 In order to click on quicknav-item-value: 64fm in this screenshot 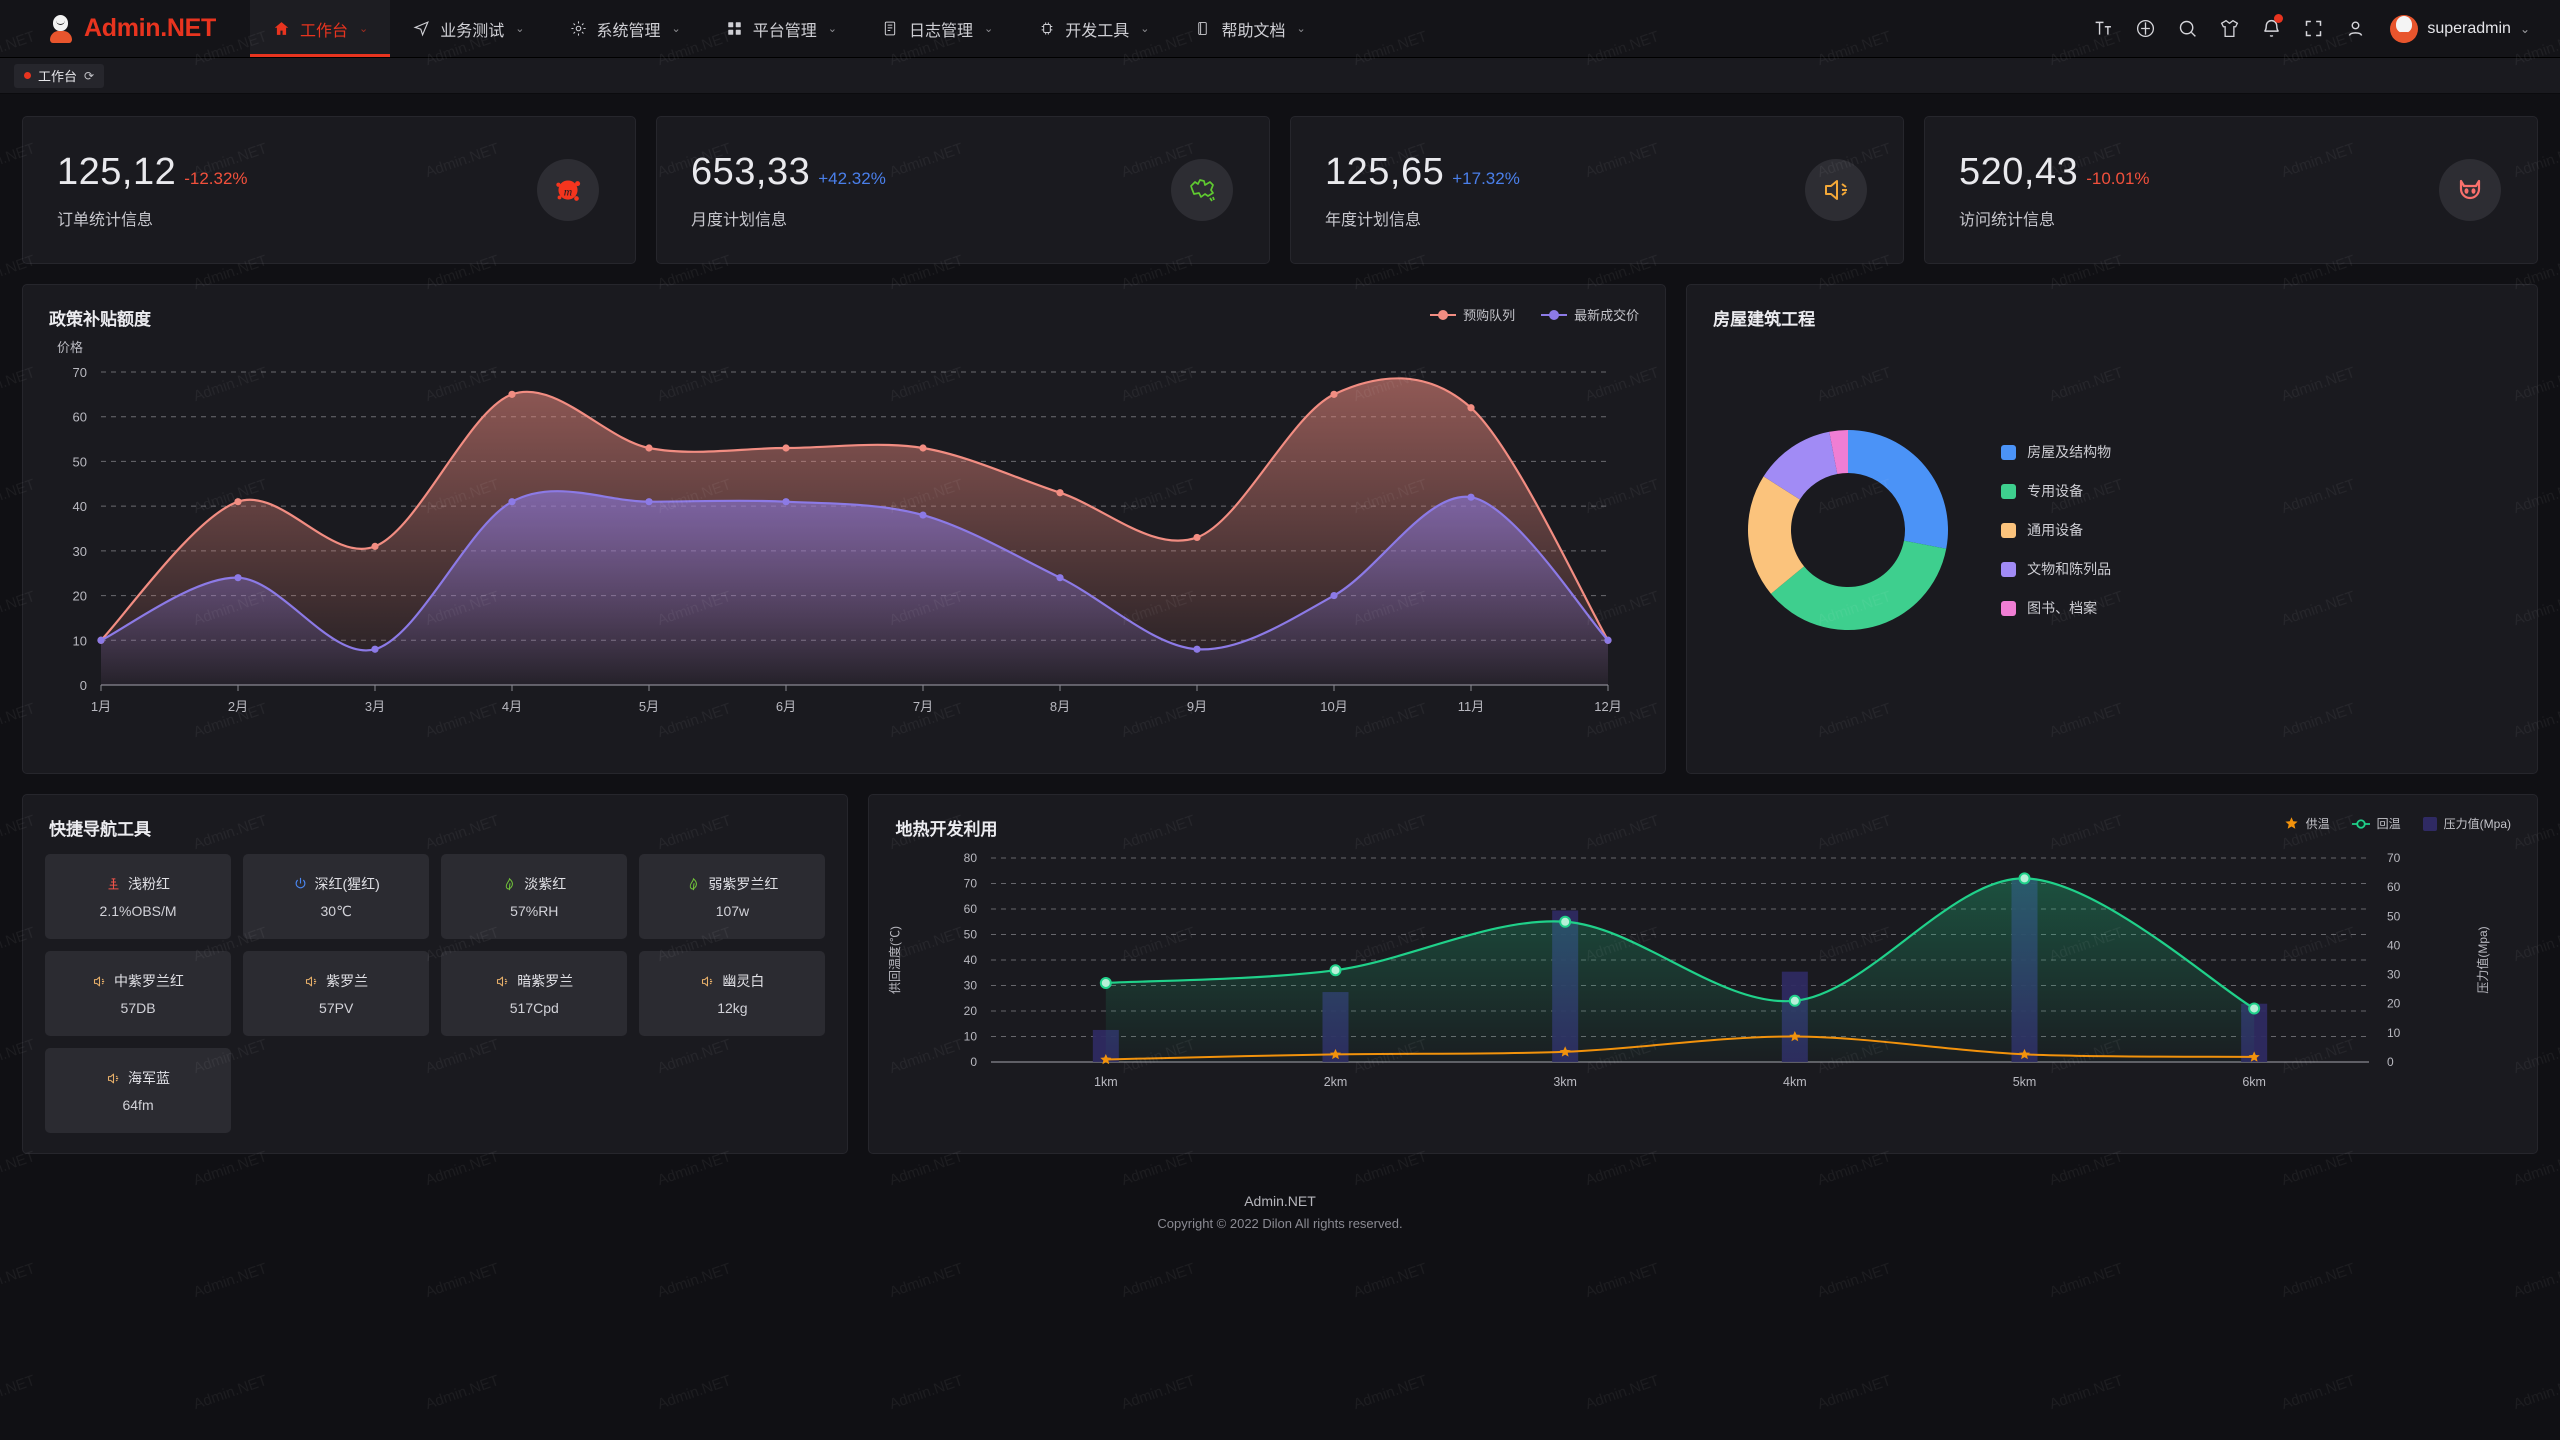, I will do `click(138, 1105)`.